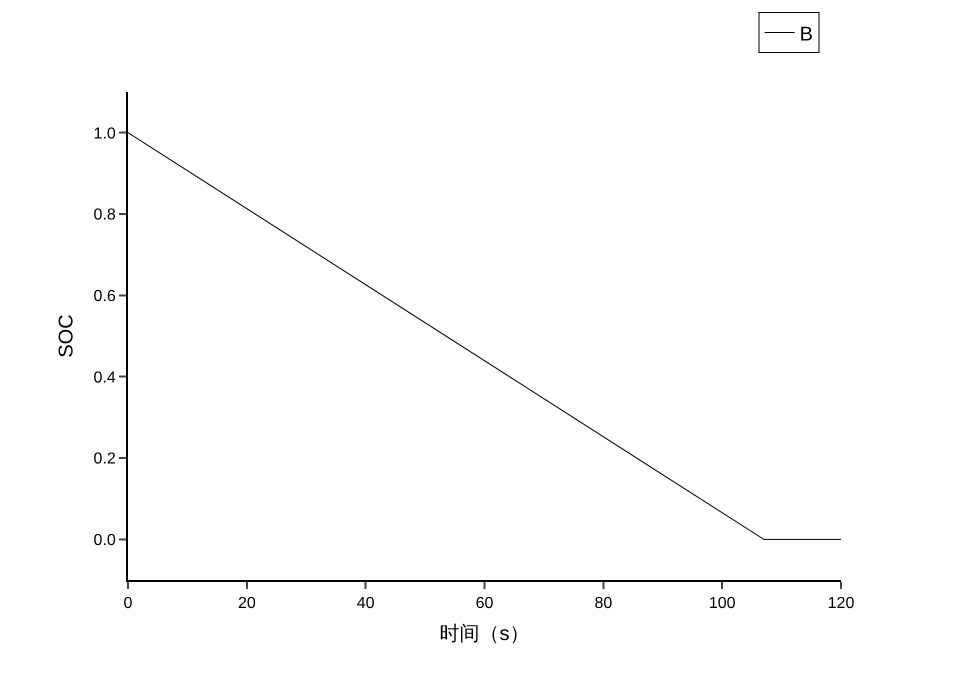  I want to click on y-tick-label: 0.0, so click(105, 540).